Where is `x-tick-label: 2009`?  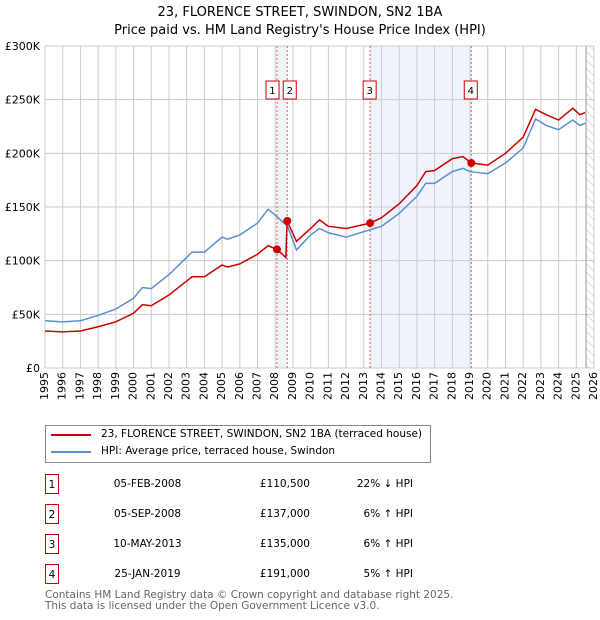 x-tick-label: 2009 is located at coordinates (292, 386).